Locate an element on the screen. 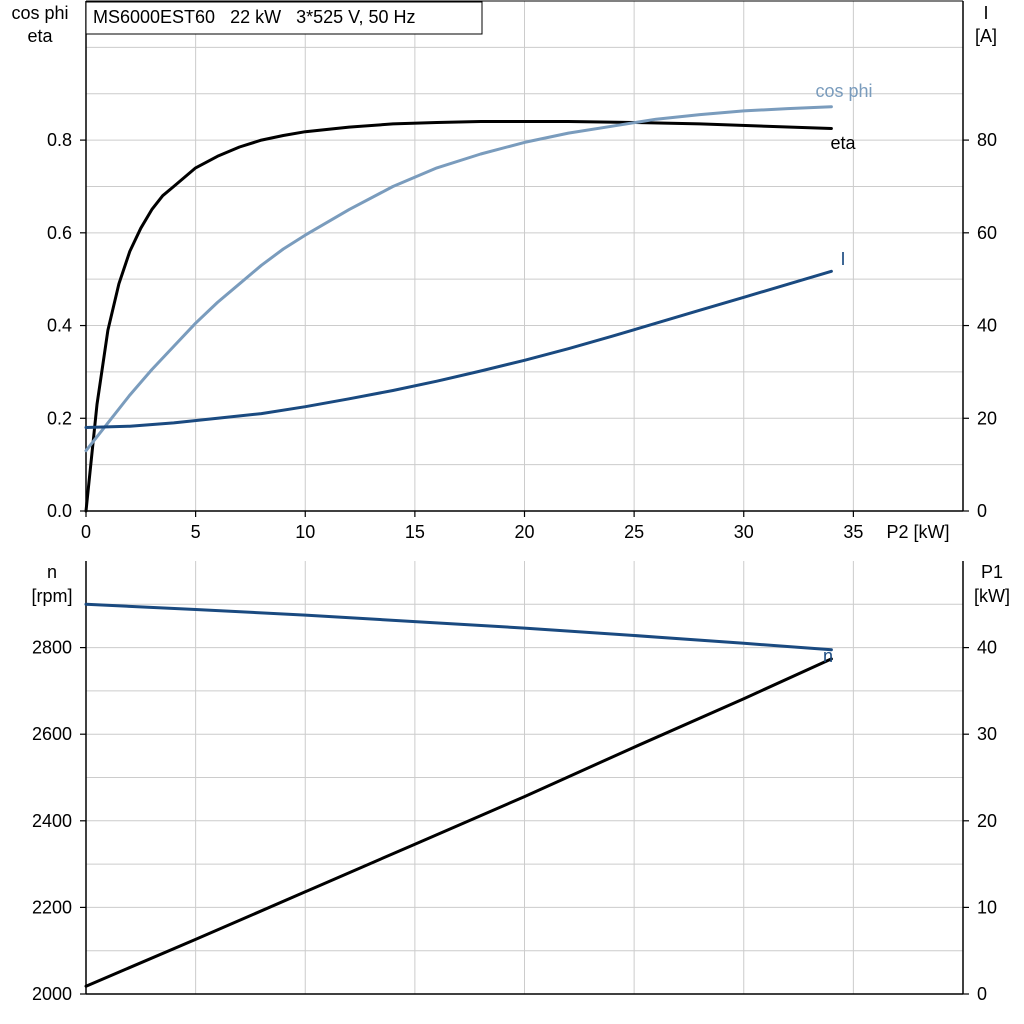 The image size is (1024, 1024). bottom-right-tick-label: 10 is located at coordinates (987, 907).